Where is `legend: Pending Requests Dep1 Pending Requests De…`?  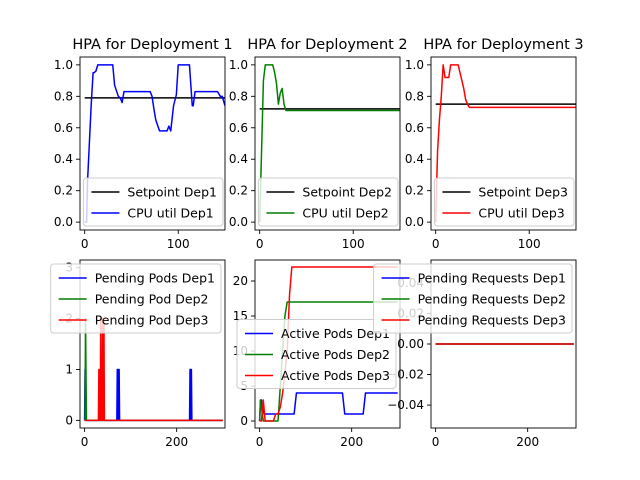
legend: Pending Requests Dep1 Pending Requests De… is located at coordinates (473, 298).